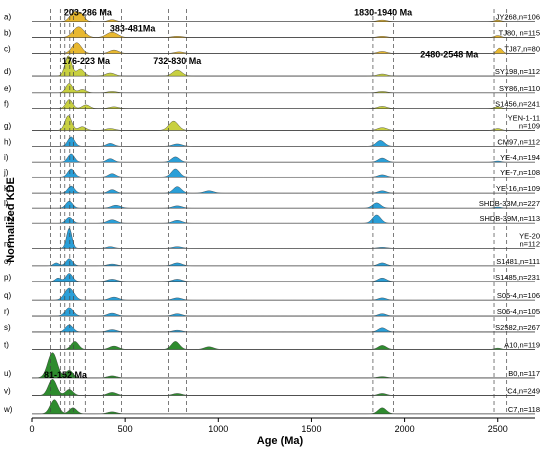 The width and height of the screenshot is (550, 451). I want to click on row-letter: j), so click(6, 172).